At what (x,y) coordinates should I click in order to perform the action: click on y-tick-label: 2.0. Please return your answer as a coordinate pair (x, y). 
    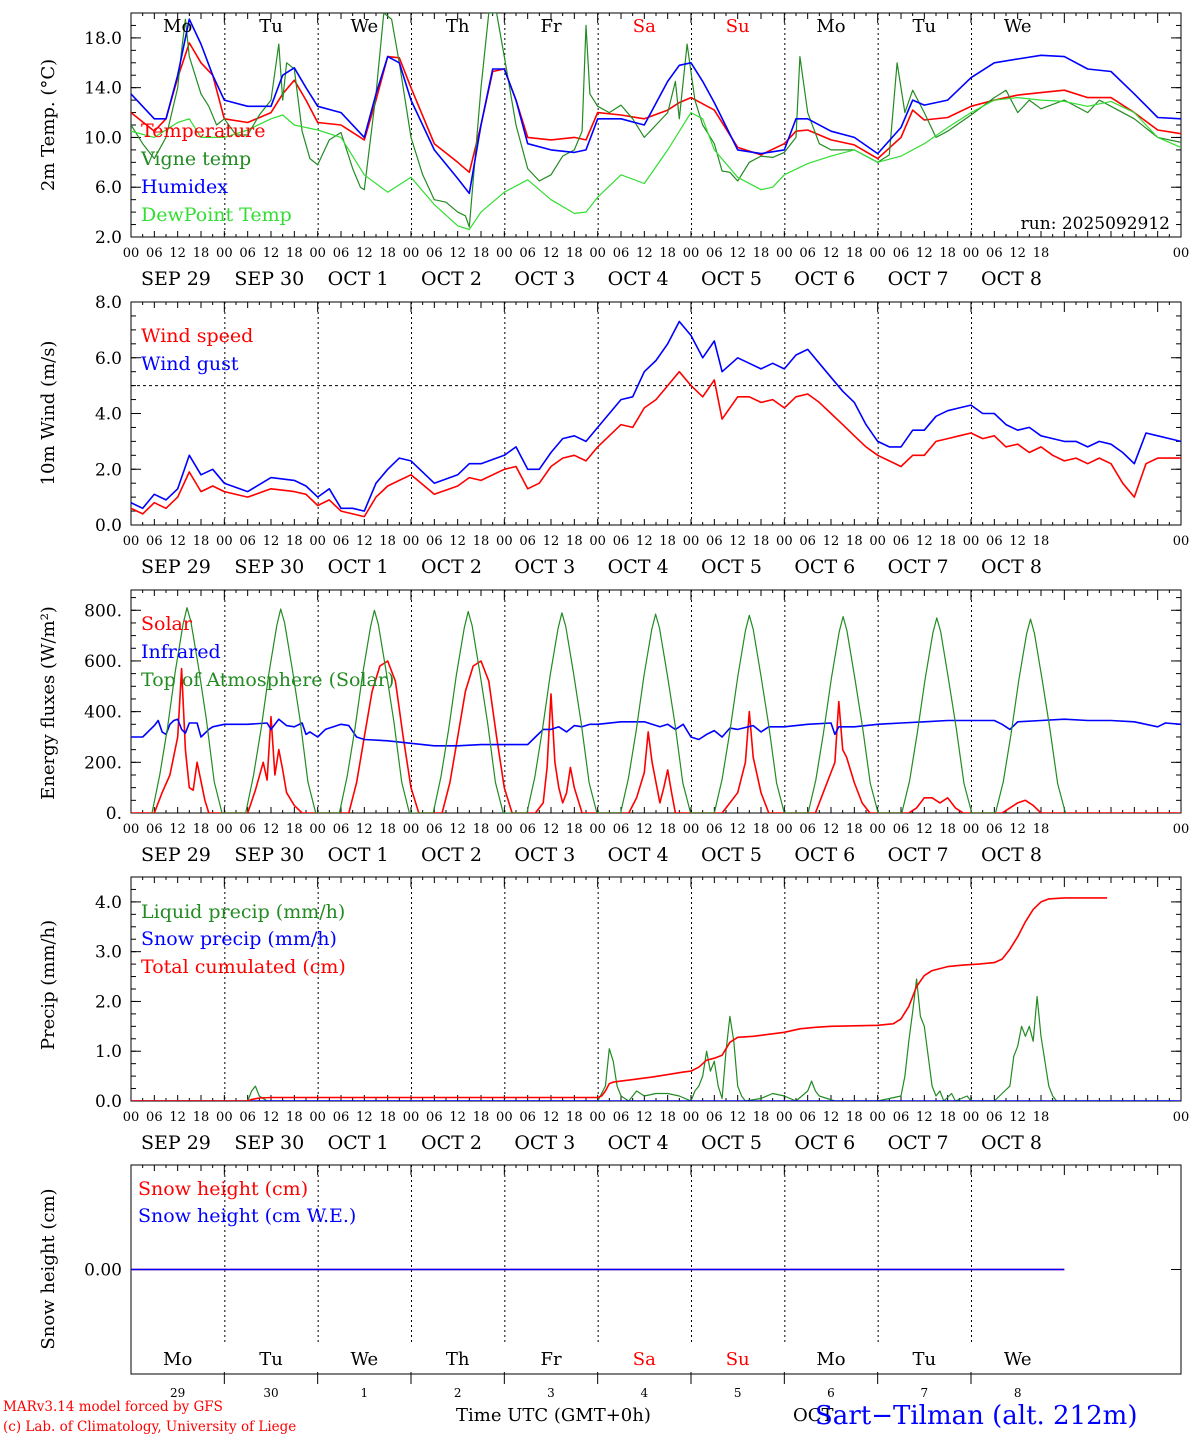
    Looking at the image, I should click on (108, 1002).